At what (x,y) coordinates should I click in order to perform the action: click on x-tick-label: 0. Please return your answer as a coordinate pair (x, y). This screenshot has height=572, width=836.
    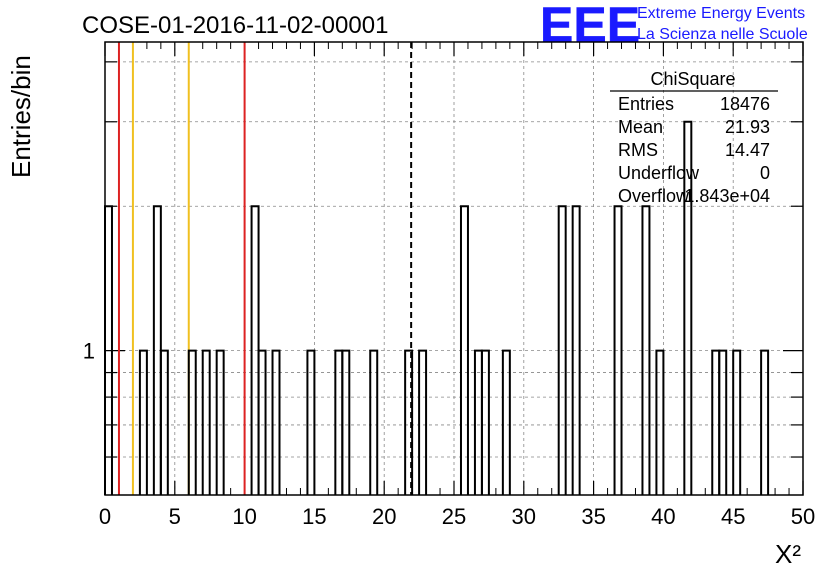
    Looking at the image, I should click on (105, 516).